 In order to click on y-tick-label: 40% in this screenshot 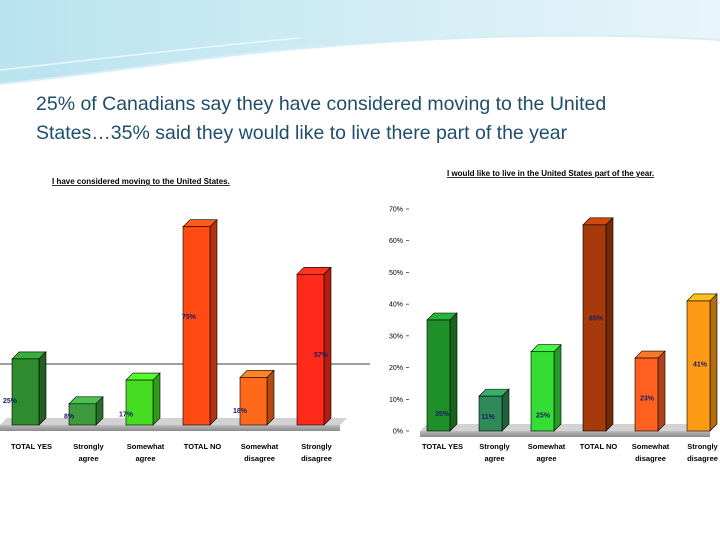, I will do `click(396, 305)`.